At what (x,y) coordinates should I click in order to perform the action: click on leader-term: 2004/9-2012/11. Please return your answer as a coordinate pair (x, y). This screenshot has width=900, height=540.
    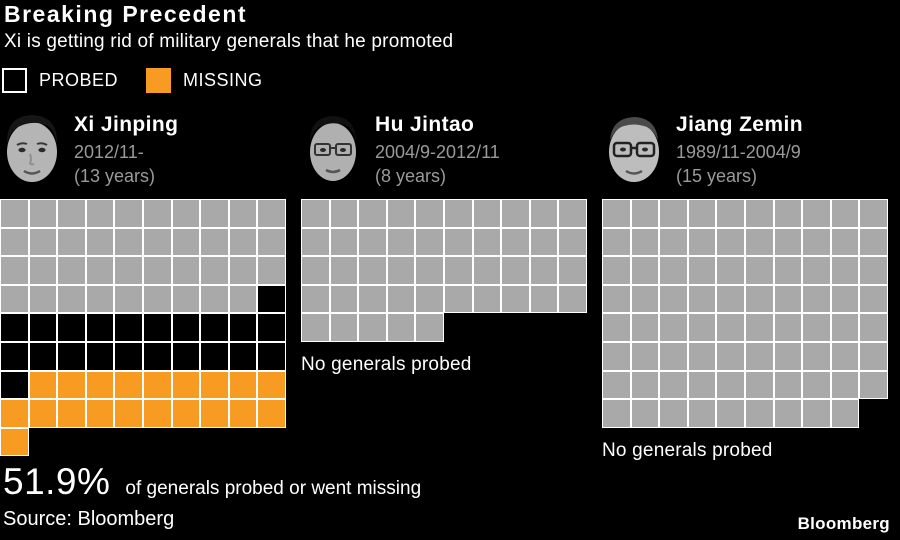
    Looking at the image, I should click on (437, 152).